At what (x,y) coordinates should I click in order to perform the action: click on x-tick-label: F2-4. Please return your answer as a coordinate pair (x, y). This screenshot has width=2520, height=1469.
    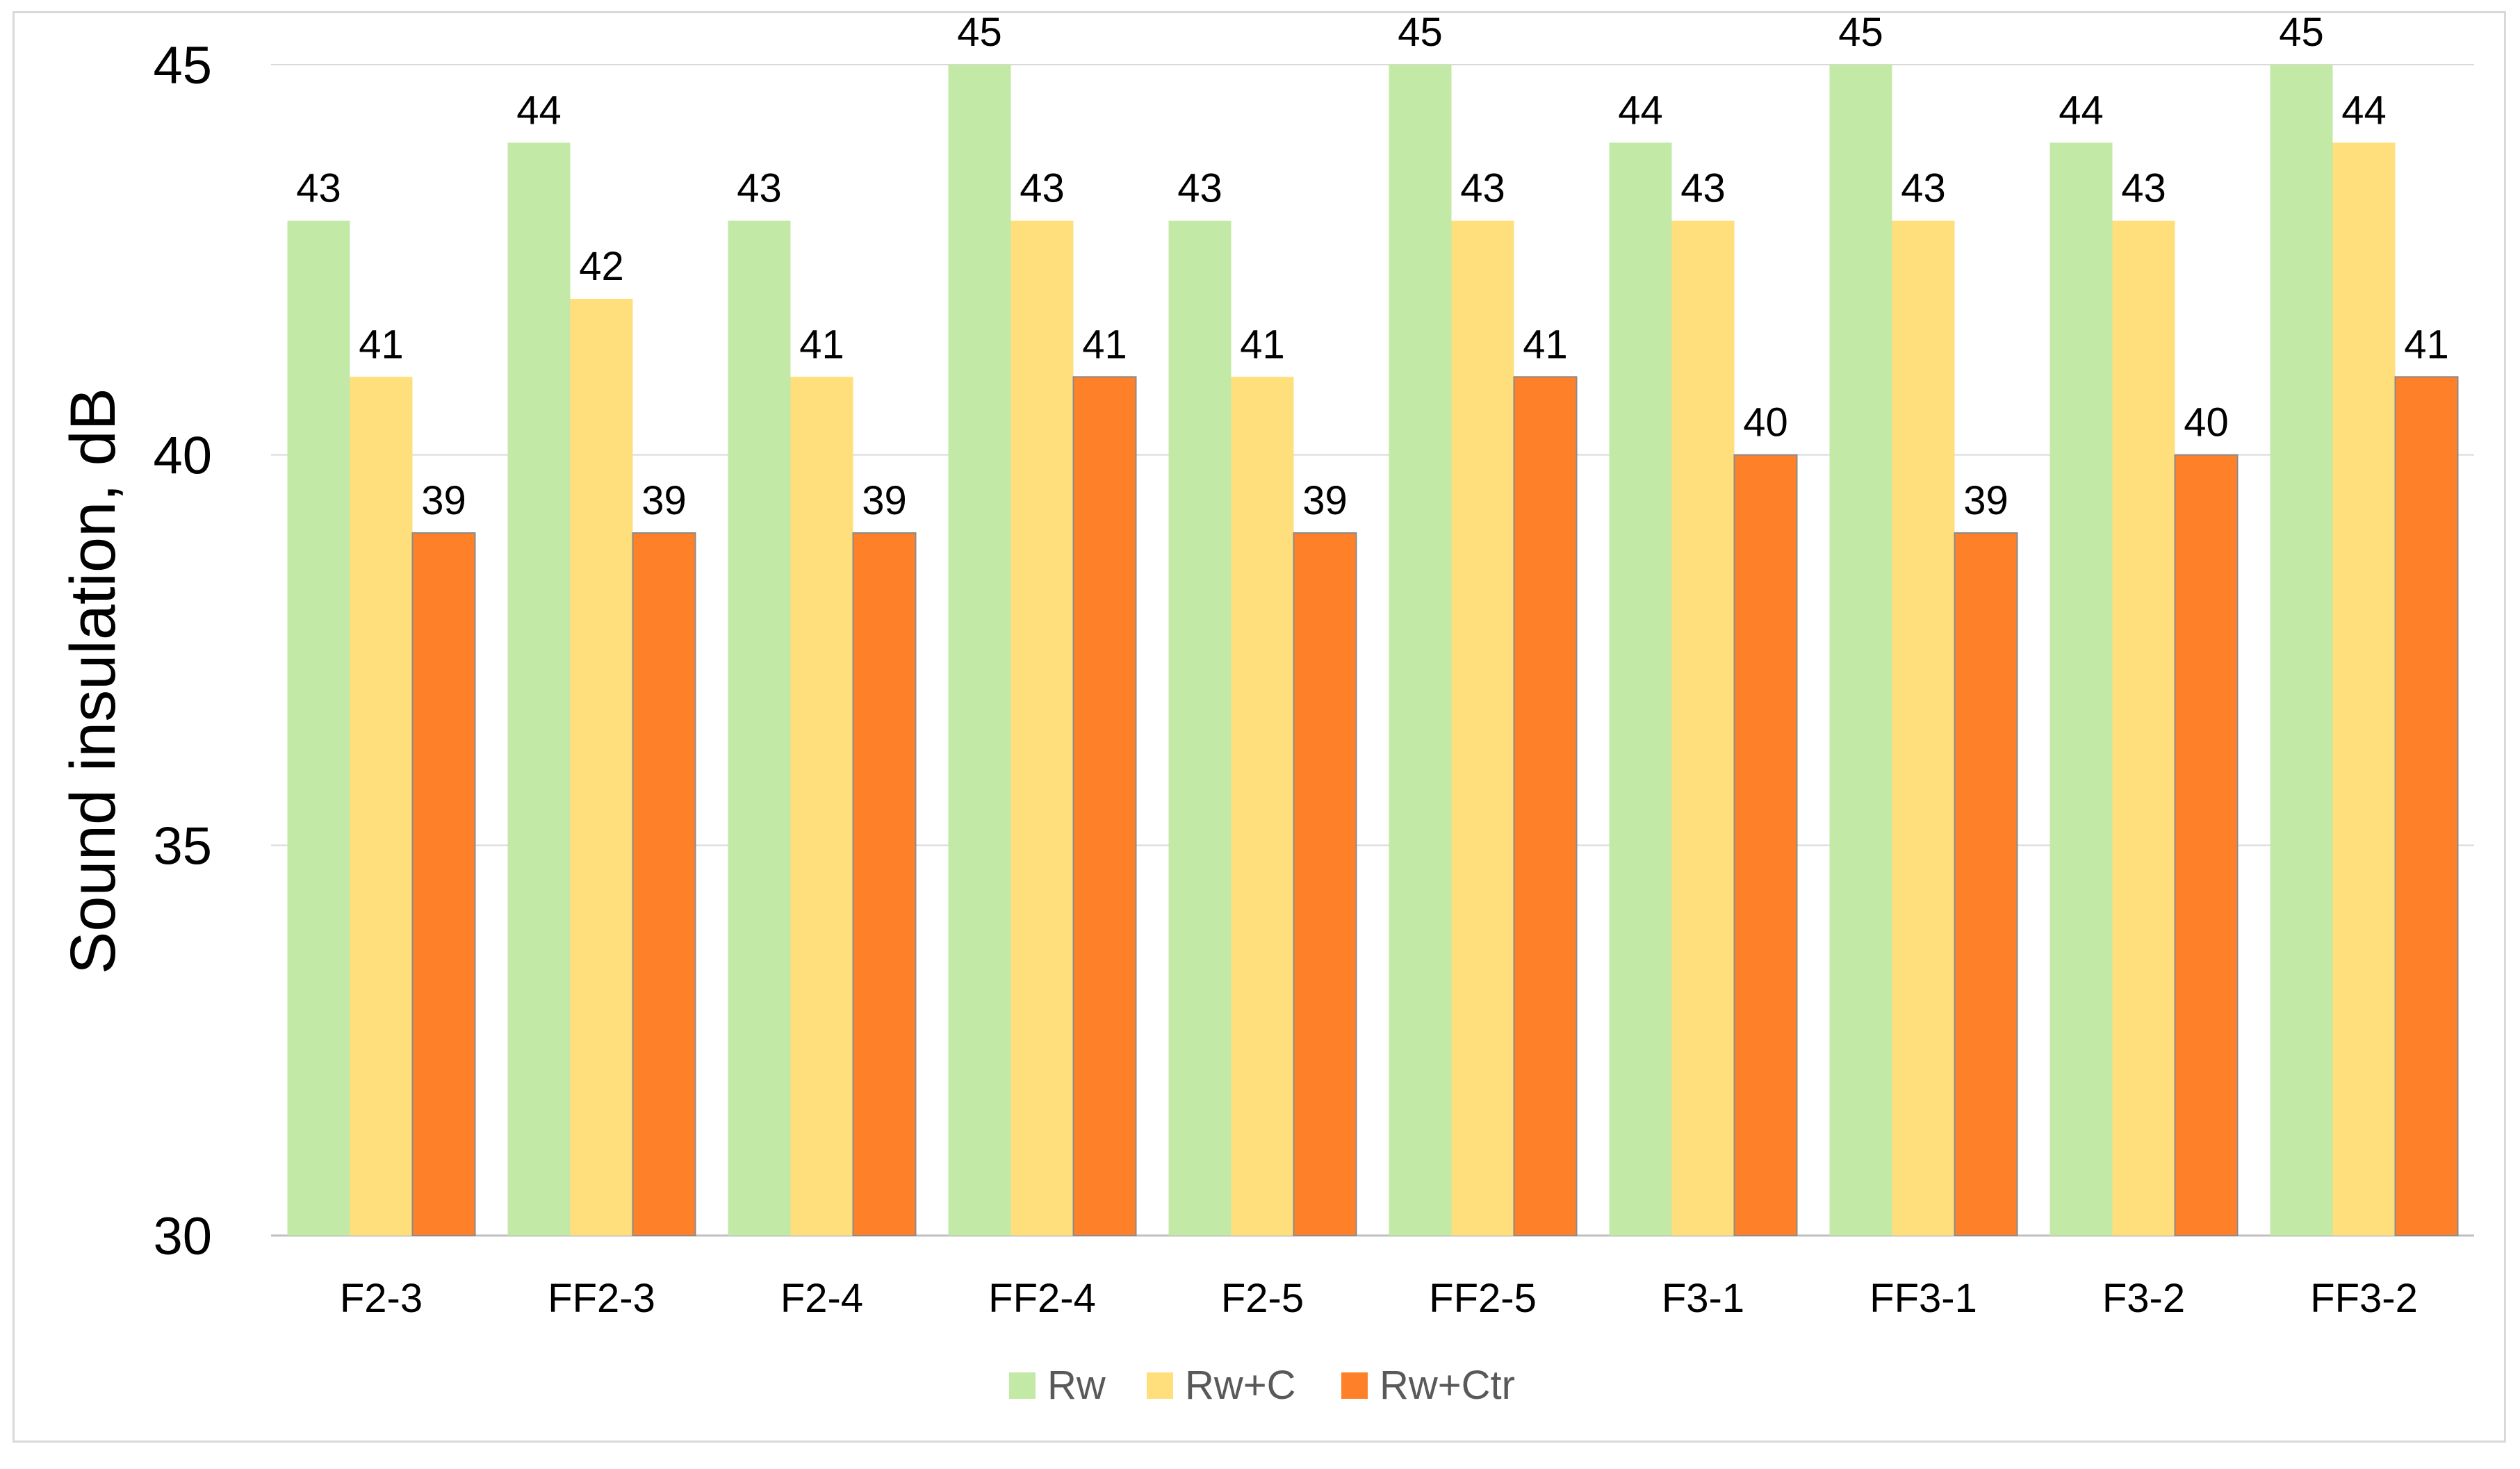
    Looking at the image, I should click on (822, 1298).